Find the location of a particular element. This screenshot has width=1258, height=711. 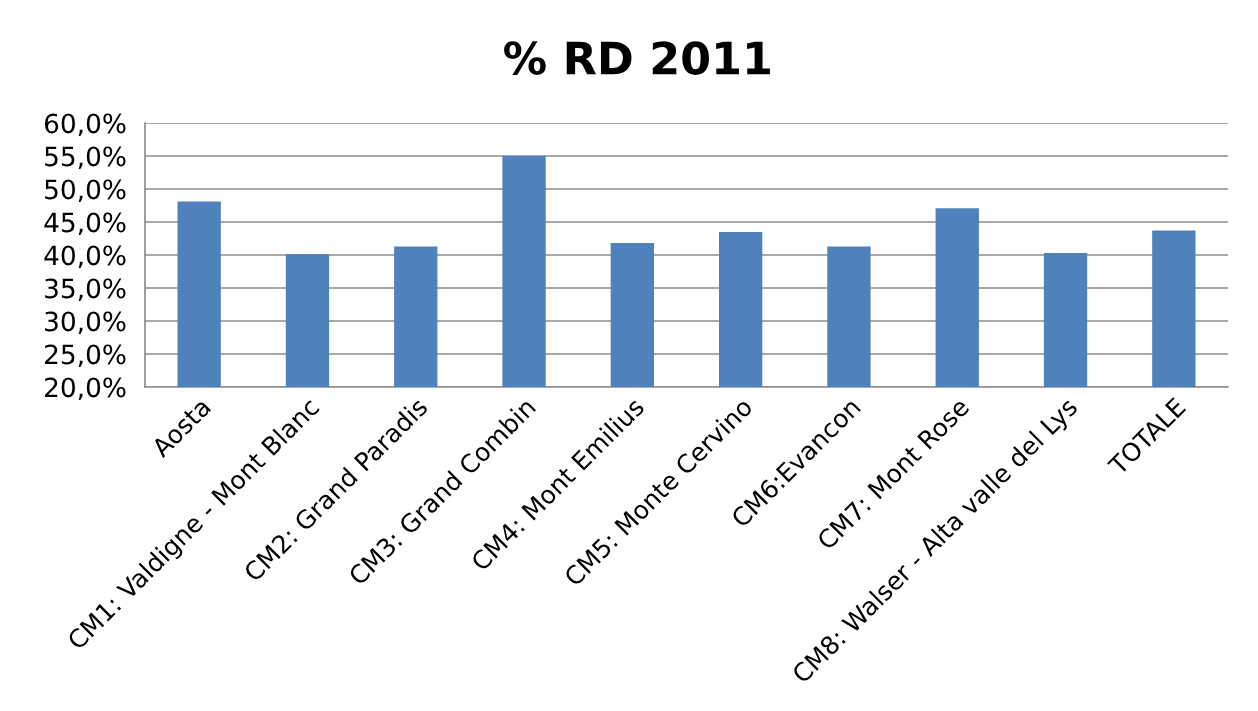

y-tick-label: 25,0% is located at coordinates (85, 356).